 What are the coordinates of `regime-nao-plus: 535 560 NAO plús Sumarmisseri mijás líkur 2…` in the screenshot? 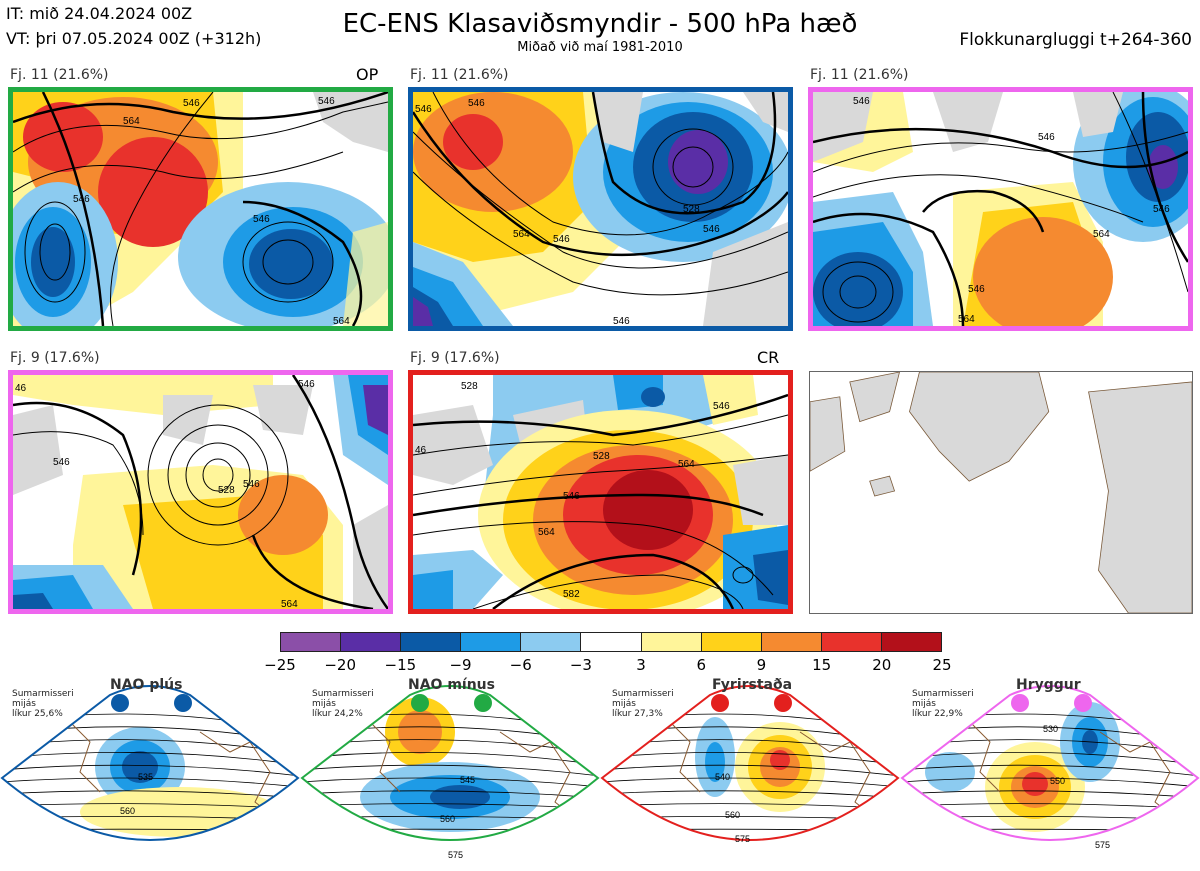 It's located at (150, 771).